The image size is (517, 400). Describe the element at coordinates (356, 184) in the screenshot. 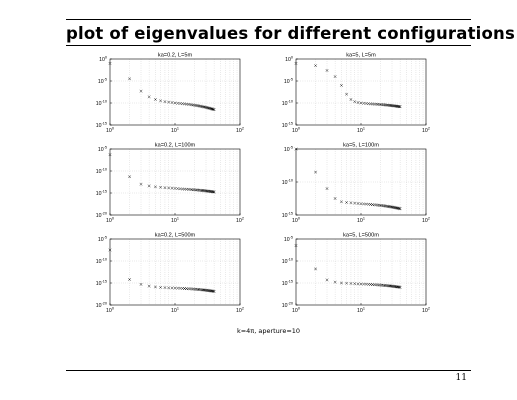

I see `subplot-4: ka=5, L=100m 100 10¹ 10² 10⁻⁵ 10⁻¹⁰ 10⁻¹⁵` at that location.